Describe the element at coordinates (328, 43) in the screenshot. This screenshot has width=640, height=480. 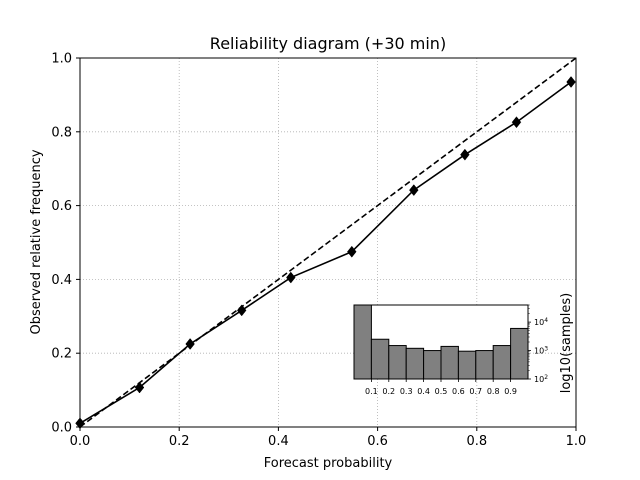
I see `chart-title: Reliability diagram (+30 min)` at that location.